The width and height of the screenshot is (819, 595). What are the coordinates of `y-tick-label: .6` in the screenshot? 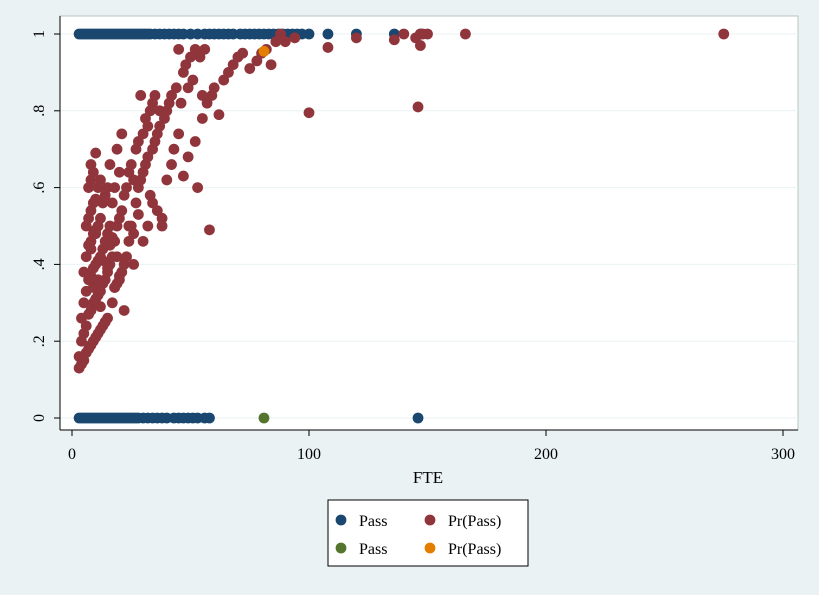 It's located at (39, 188).